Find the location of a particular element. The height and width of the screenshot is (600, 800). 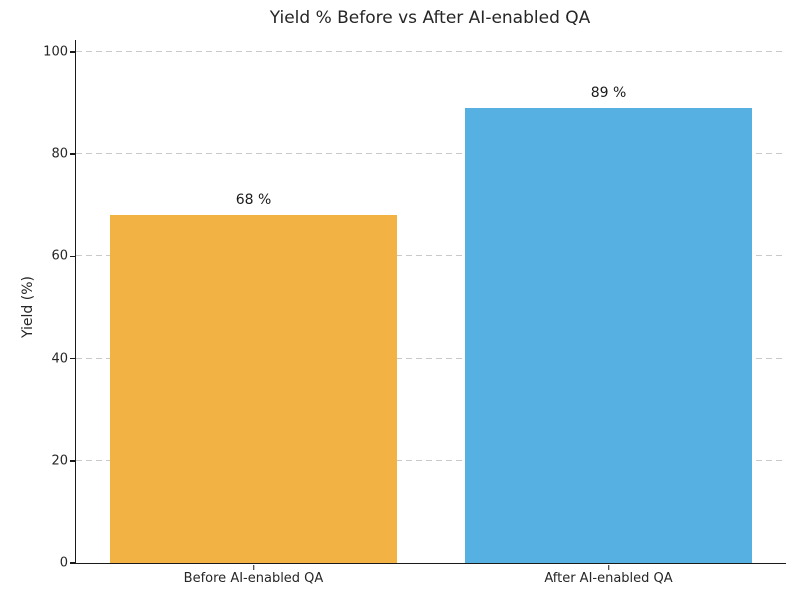

y-tick-label-40: 40 is located at coordinates (59, 359).